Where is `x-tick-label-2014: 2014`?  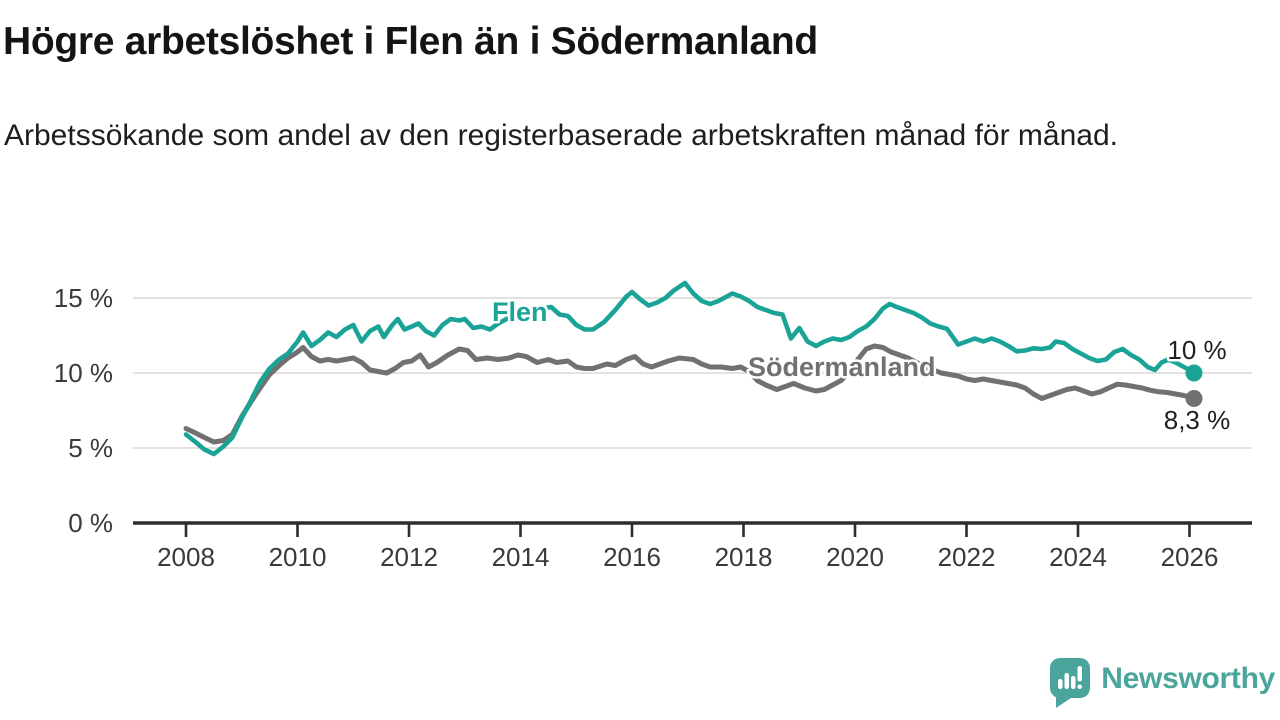
x-tick-label-2014: 2014 is located at coordinates (521, 557).